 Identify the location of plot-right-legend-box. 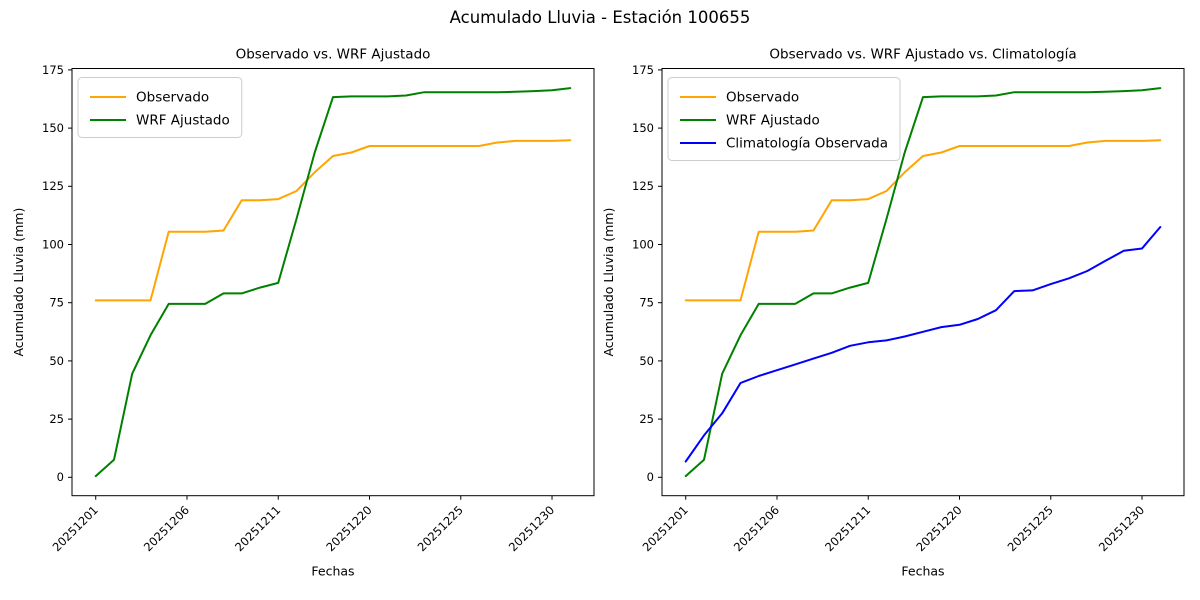
(784, 119).